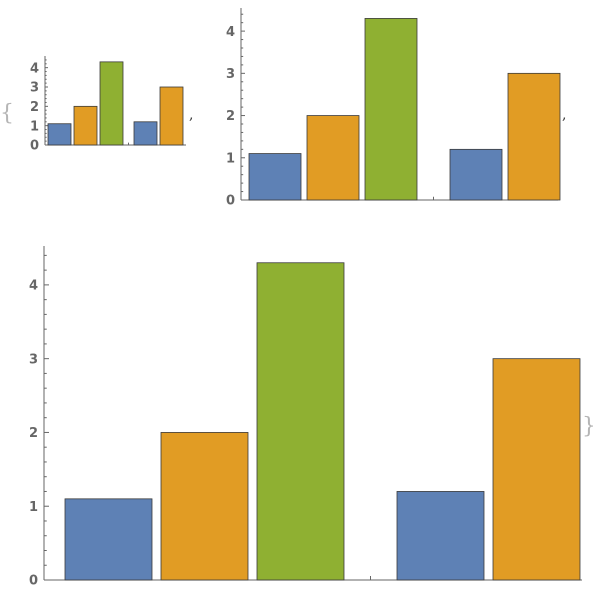  I want to click on list-close-brace: }, so click(587, 426).